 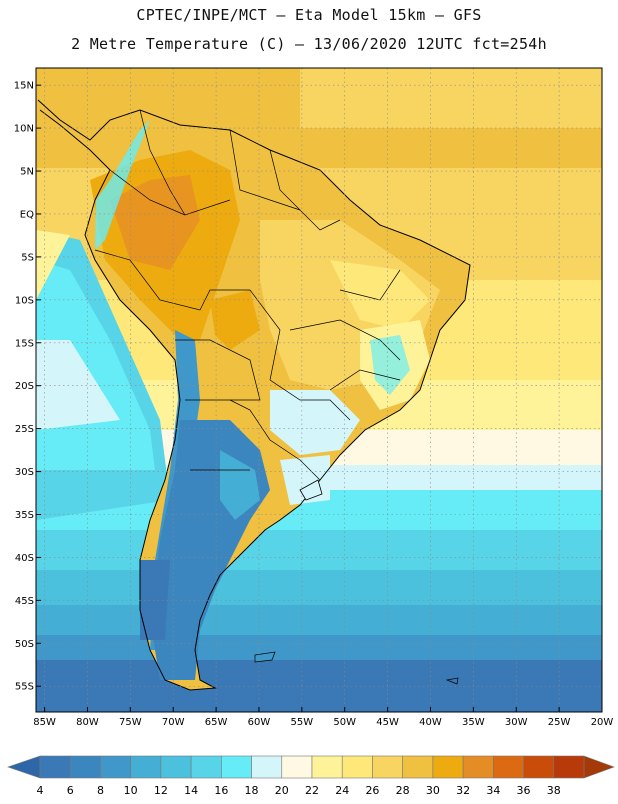 I want to click on colorbar-label: 18, so click(x=252, y=790).